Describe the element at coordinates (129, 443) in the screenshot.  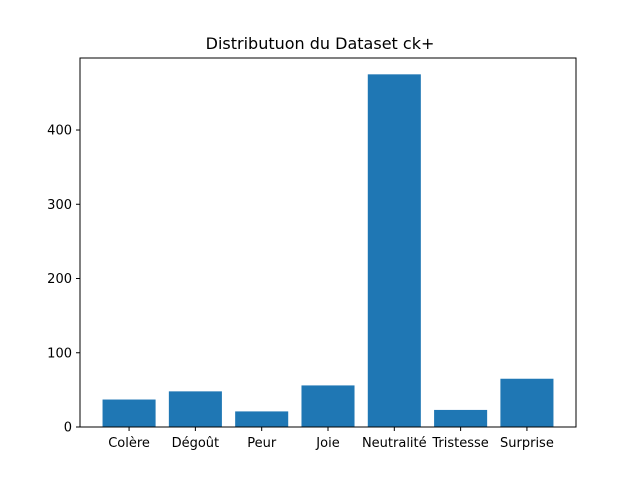
I see `x-tick-label: Colère` at that location.